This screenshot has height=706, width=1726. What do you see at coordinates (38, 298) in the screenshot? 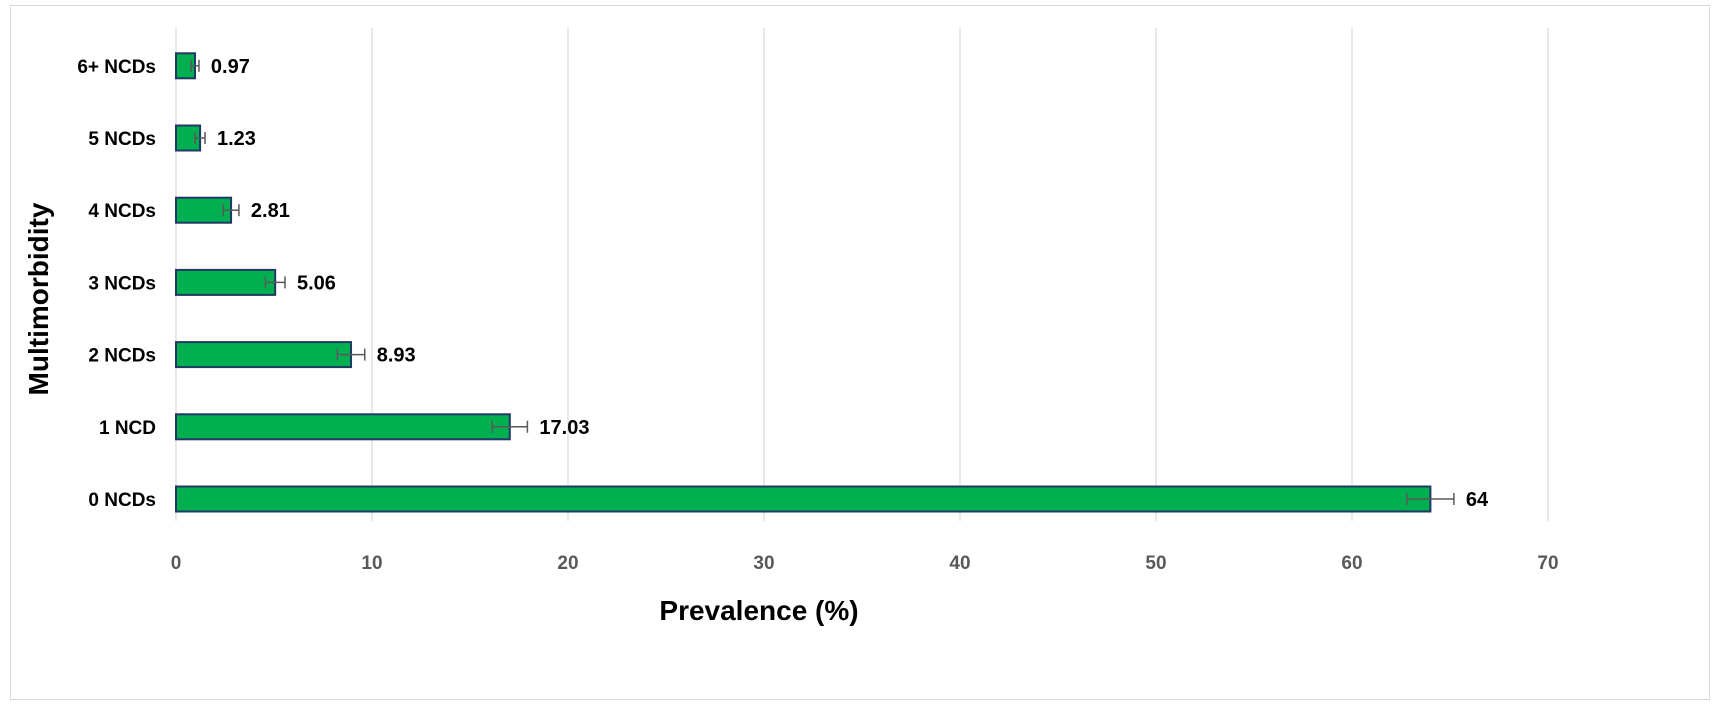
I see `y-axis-title: Multimorbidity` at bounding box center [38, 298].